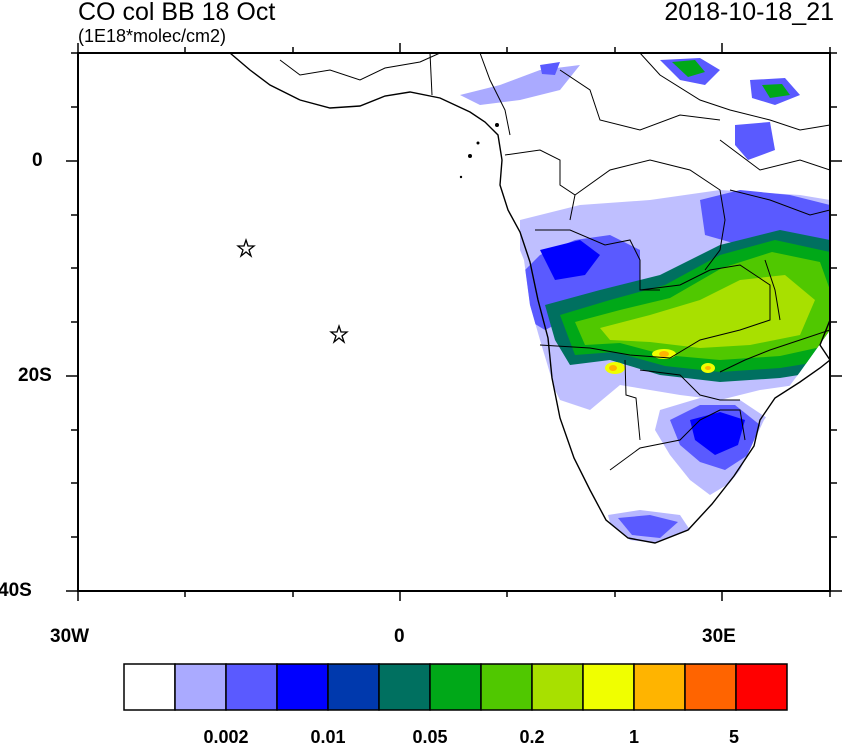 Image resolution: width=850 pixels, height=748 pixels. I want to click on colorbar-label: 0.01, so click(328, 737).